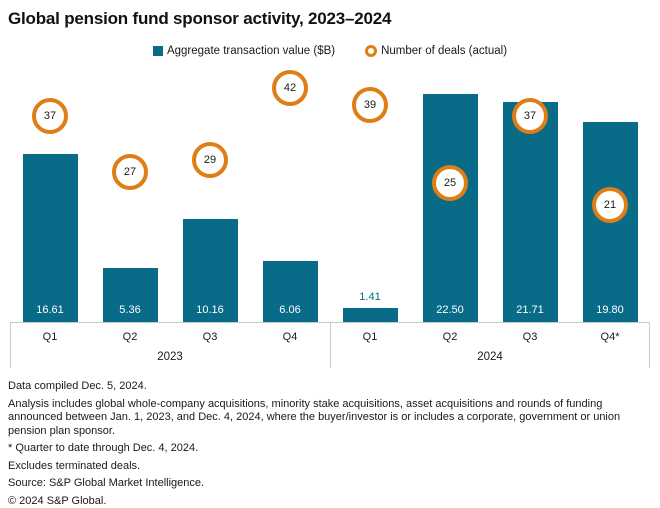  What do you see at coordinates (610, 310) in the screenshot?
I see `bar-value-label: 19.80` at bounding box center [610, 310].